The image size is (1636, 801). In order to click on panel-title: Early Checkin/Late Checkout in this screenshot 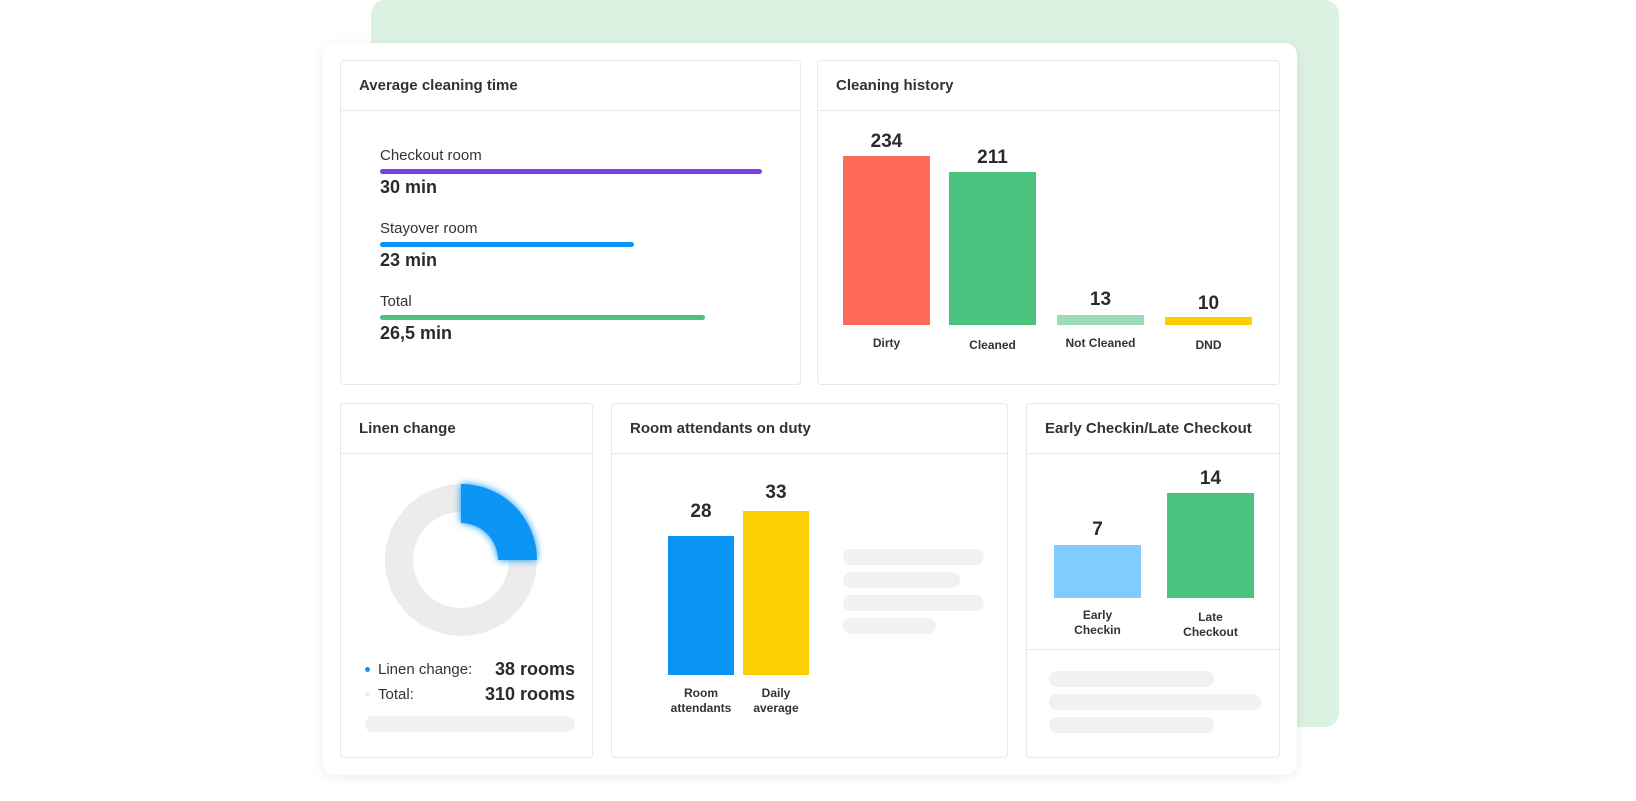, I will do `click(1153, 429)`.